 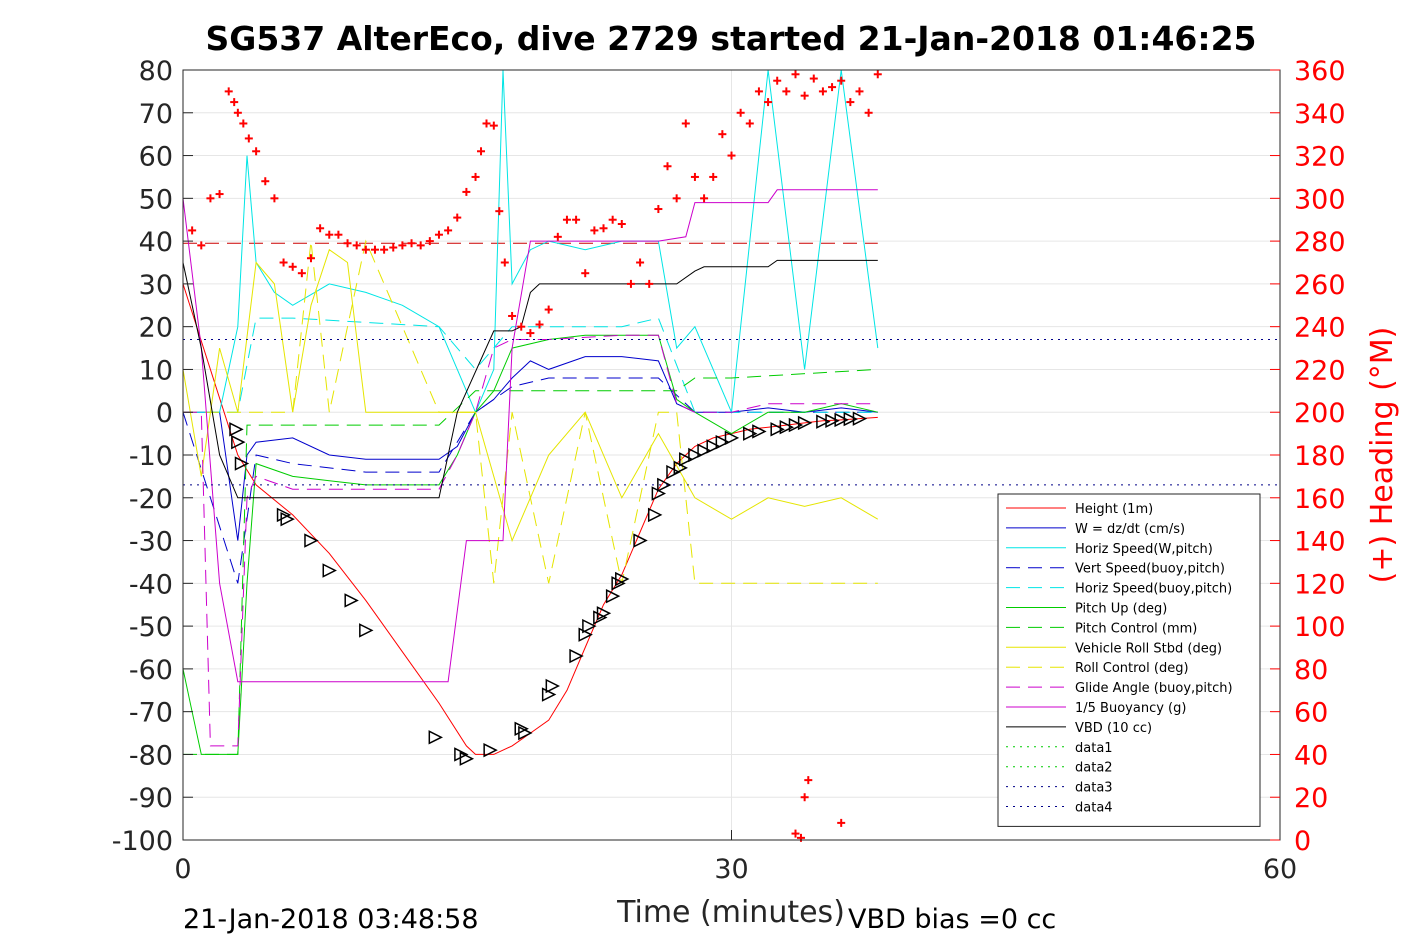 What do you see at coordinates (1320, 456) in the screenshot?
I see `right-tick-label: 180` at bounding box center [1320, 456].